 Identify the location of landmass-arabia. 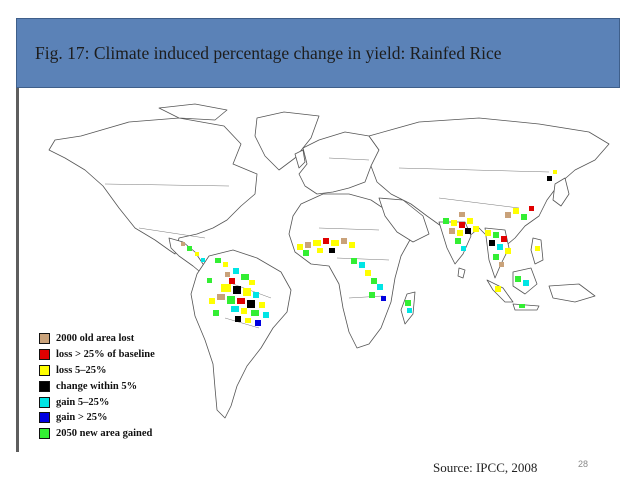
(404, 220).